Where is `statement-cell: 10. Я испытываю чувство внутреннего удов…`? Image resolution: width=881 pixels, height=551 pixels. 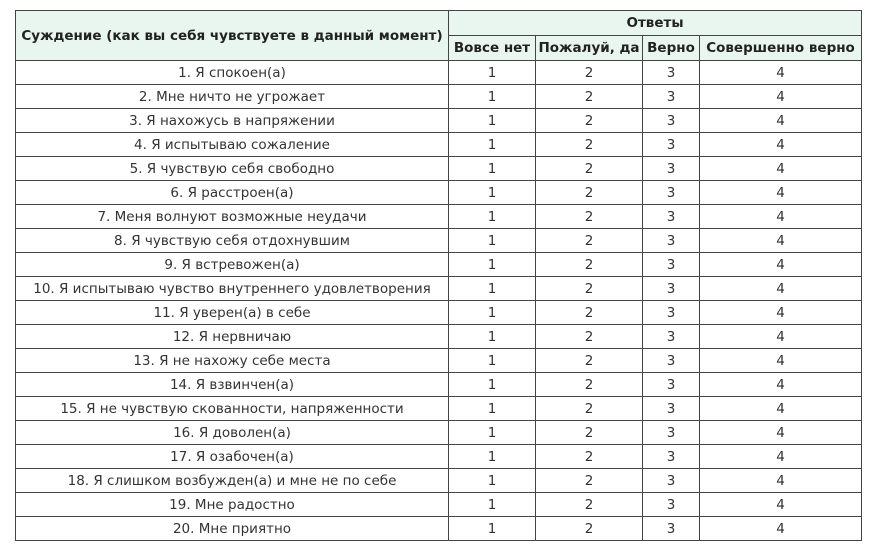 statement-cell: 10. Я испытываю чувство внутреннего удов… is located at coordinates (232, 288).